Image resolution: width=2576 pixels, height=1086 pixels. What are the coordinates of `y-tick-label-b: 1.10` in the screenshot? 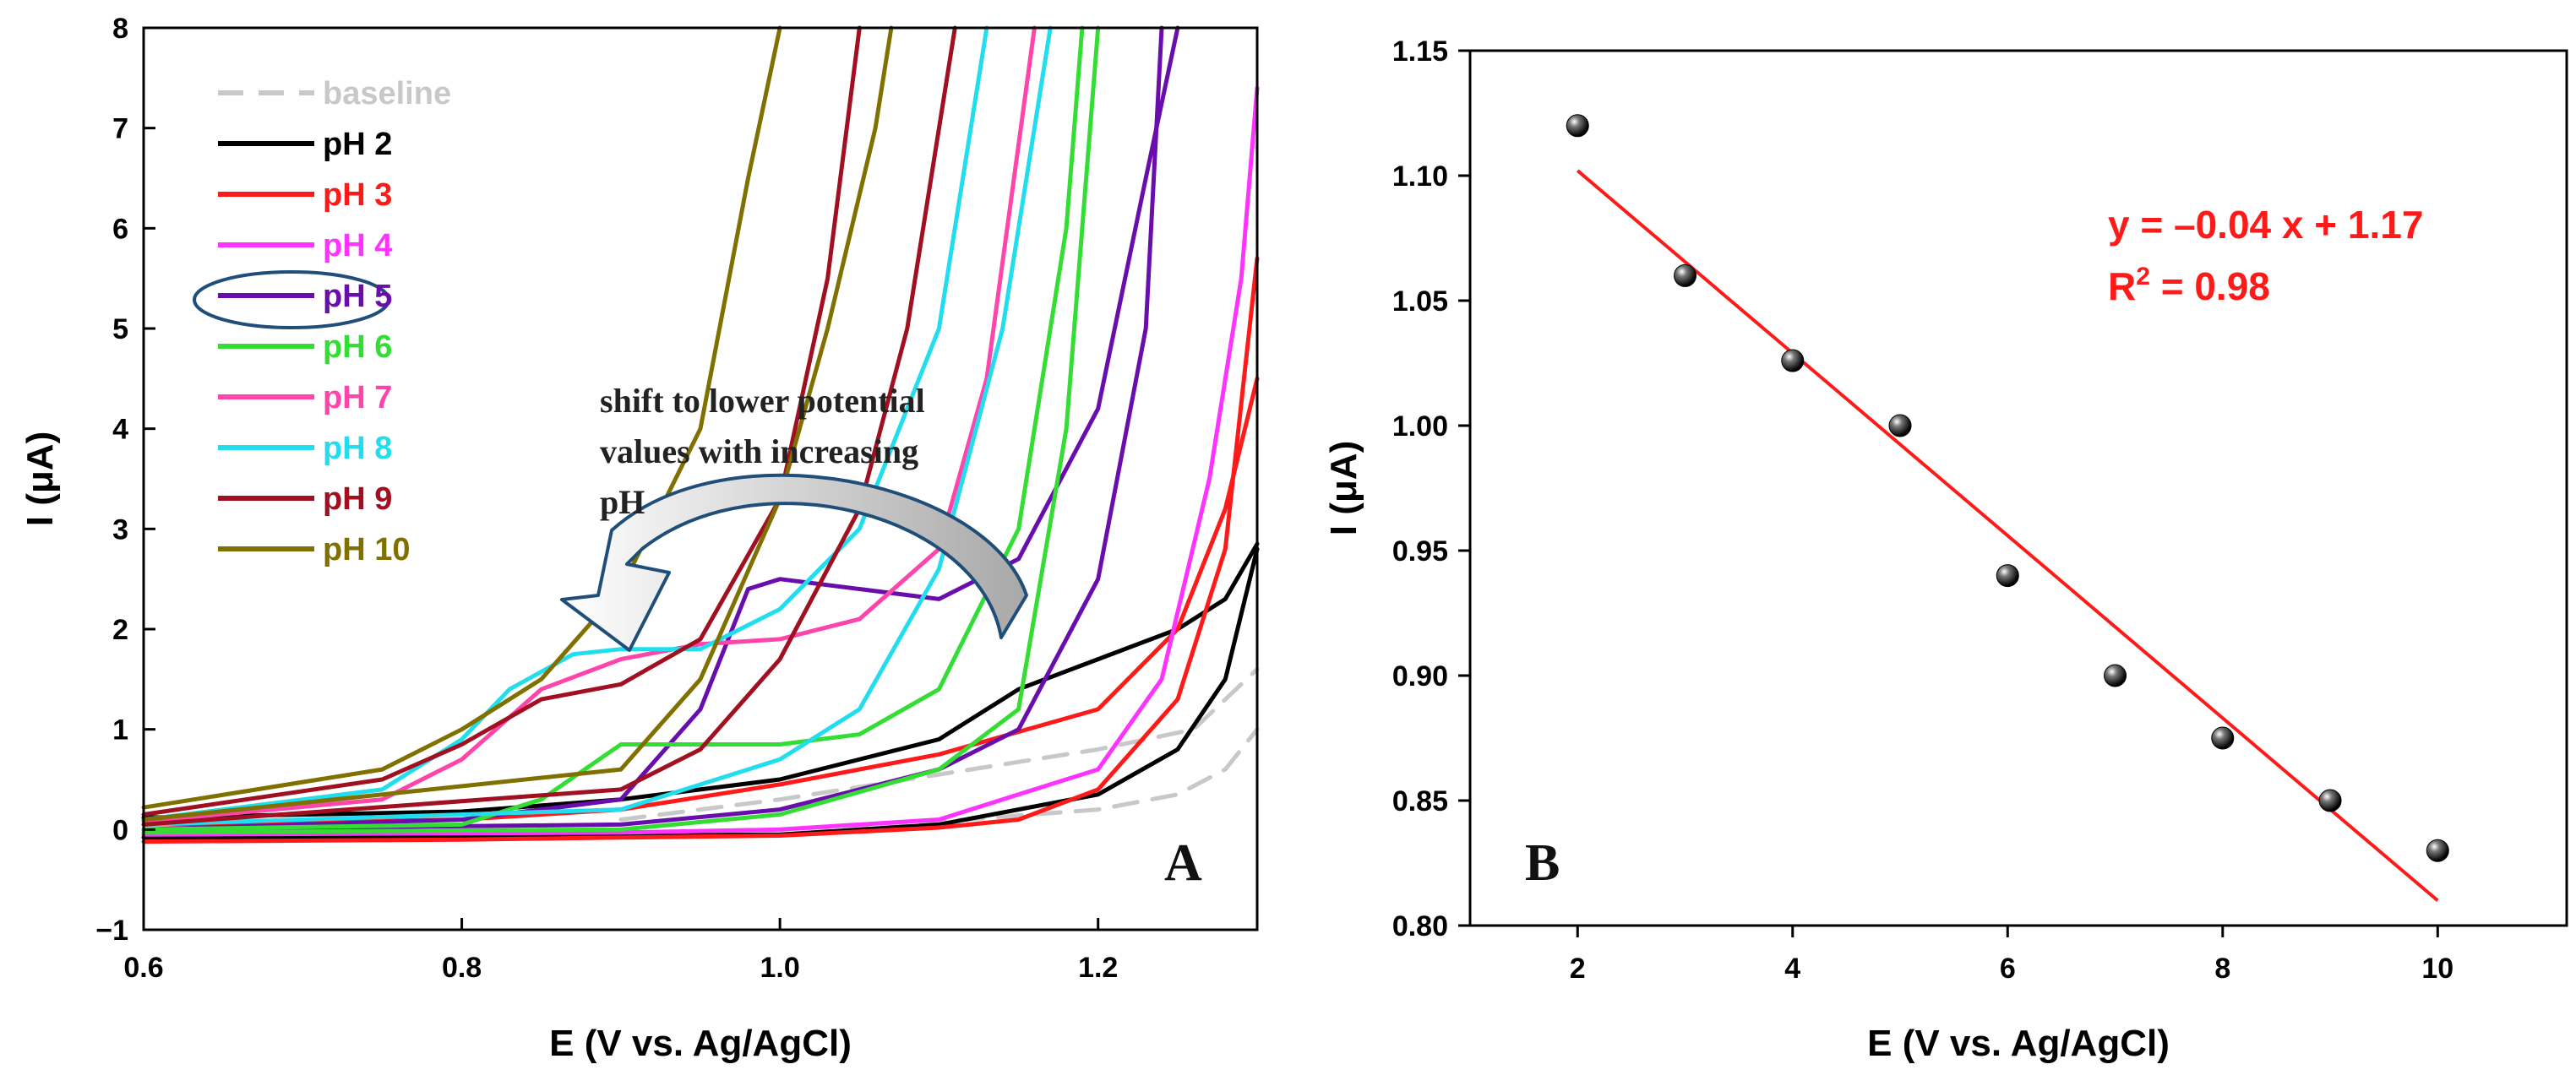 It's located at (1420, 176).